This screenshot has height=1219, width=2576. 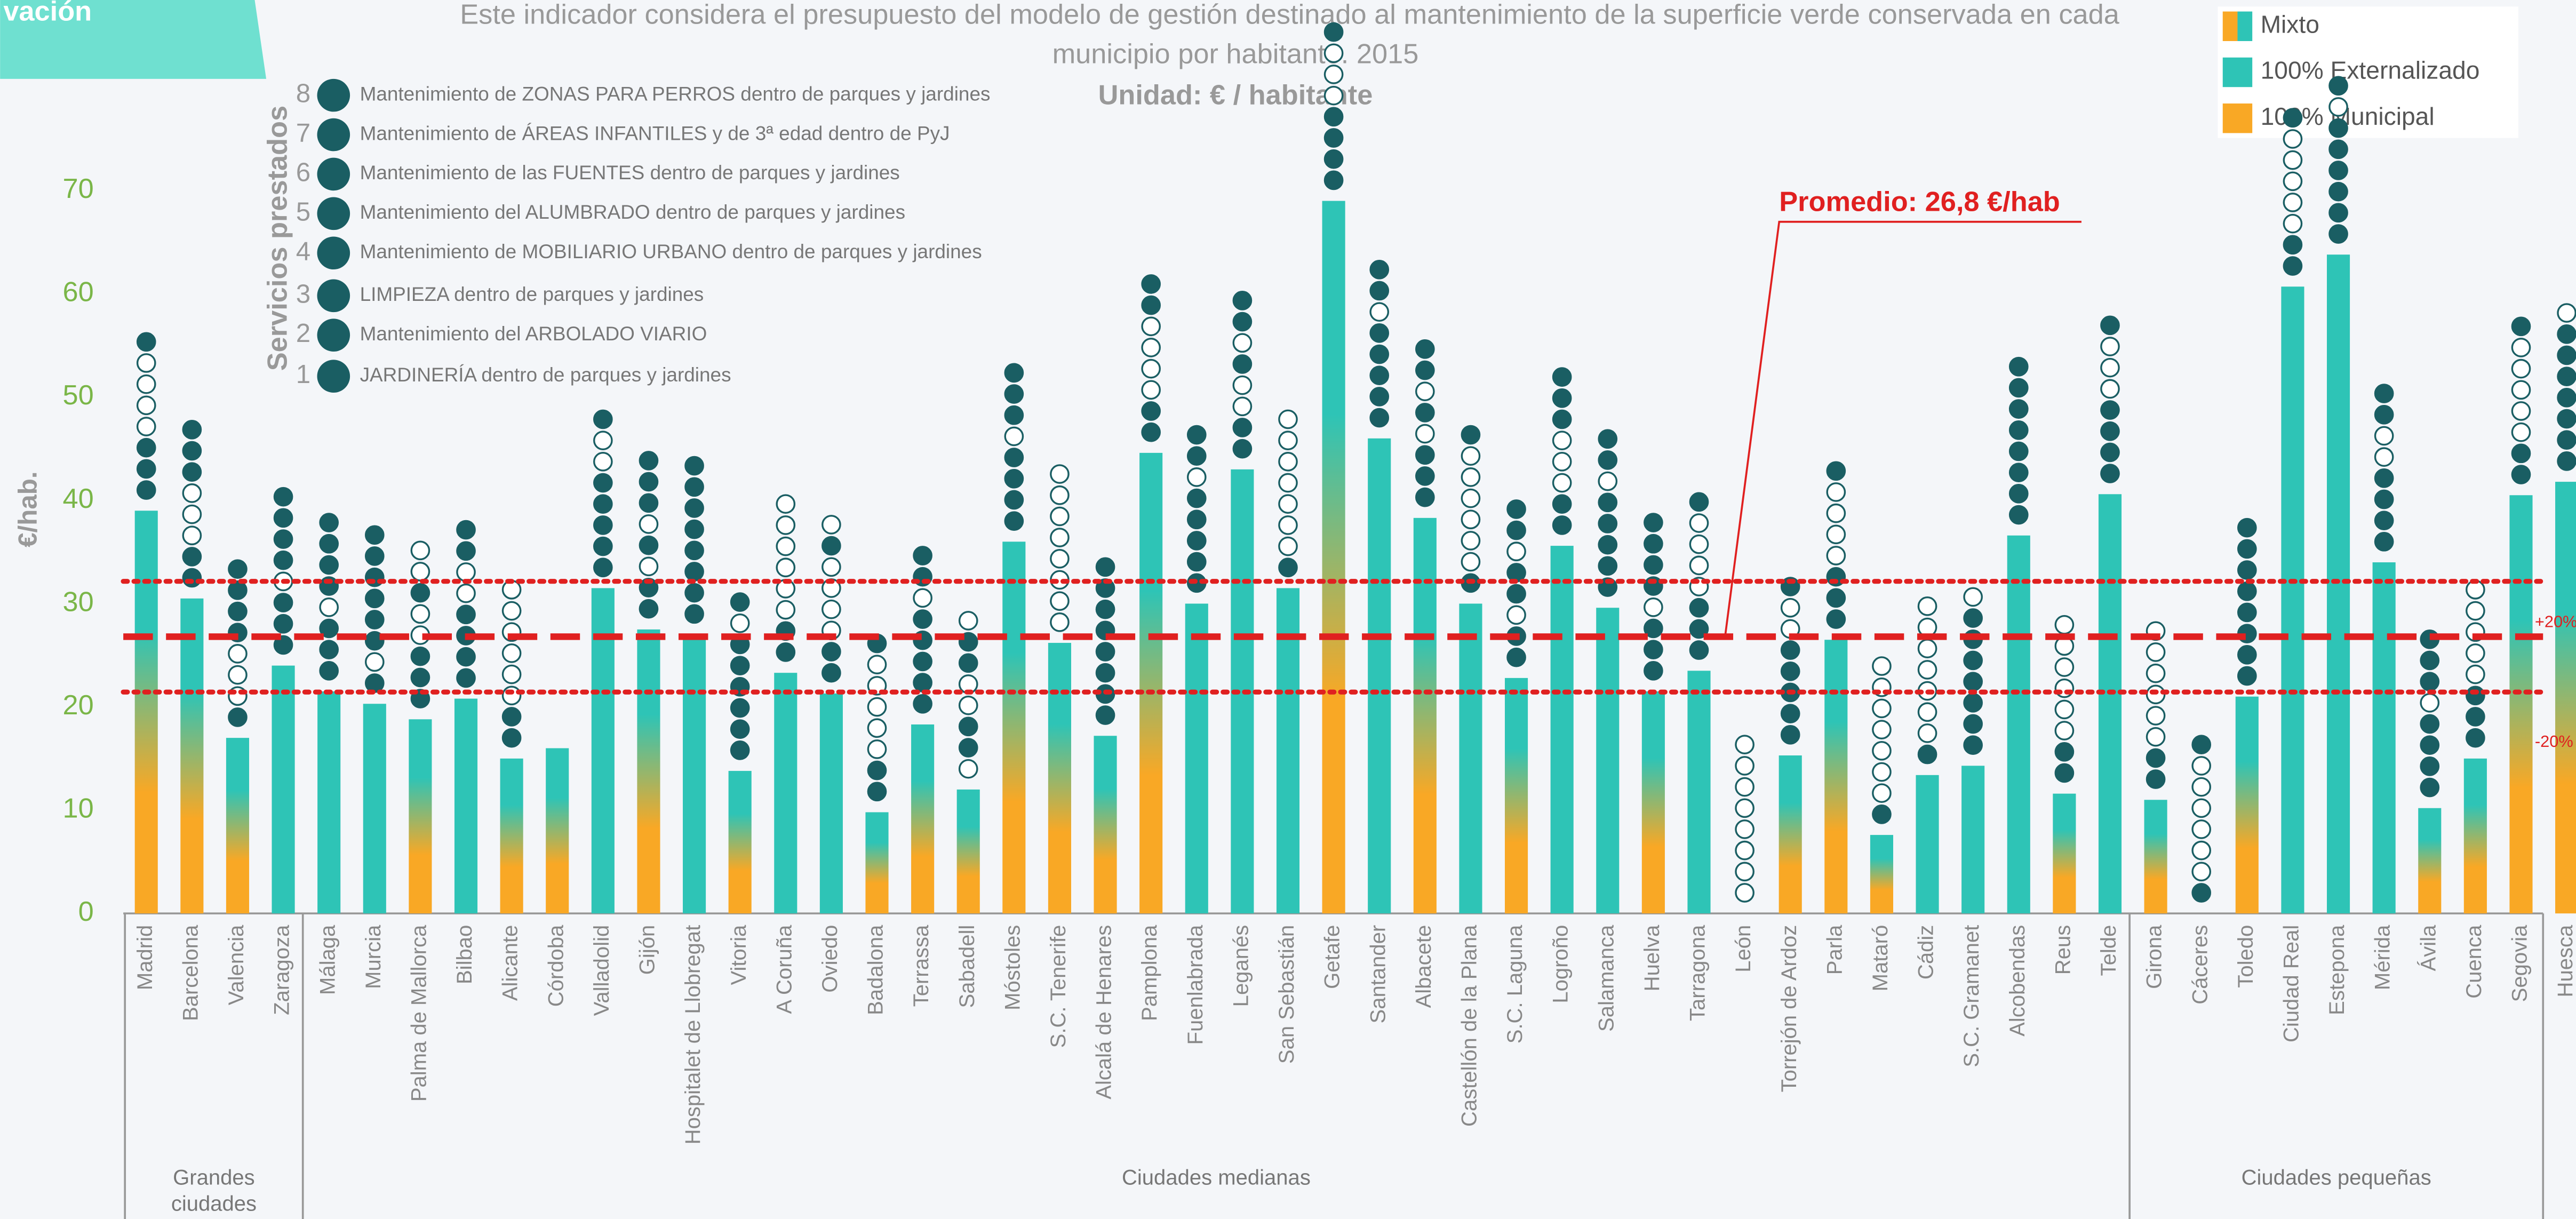 I want to click on x-tick-label: Santander, so click(x=1378, y=974).